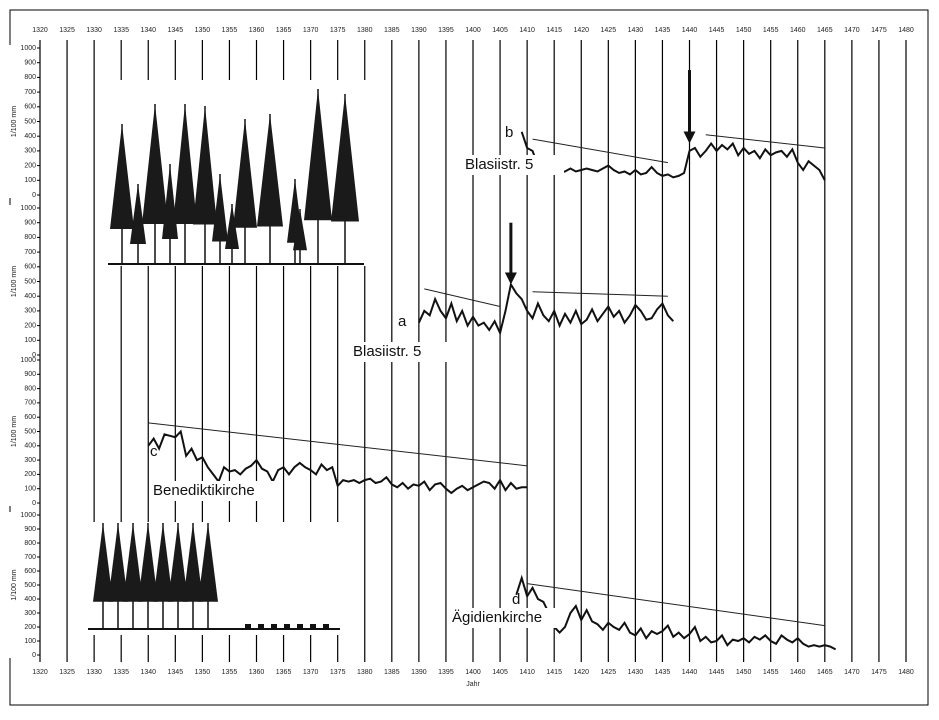 Image resolution: width=939 pixels, height=720 pixels. What do you see at coordinates (148, 672) in the screenshot?
I see `x-tick-label: 1340` at bounding box center [148, 672].